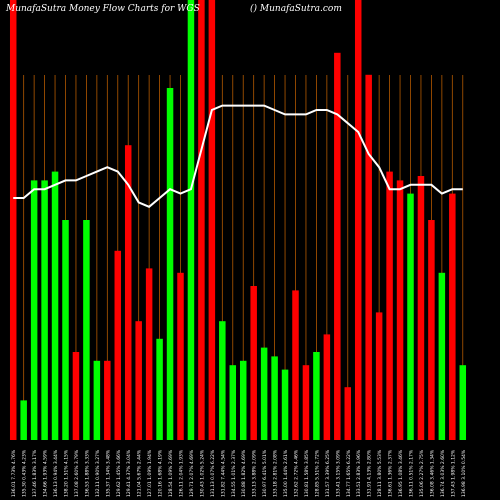 The height and width of the screenshot is (500, 500). Describe the element at coordinates (35, 473) in the screenshot. I see `x-tick-label: 137.46 1.83% 3.17%` at that location.